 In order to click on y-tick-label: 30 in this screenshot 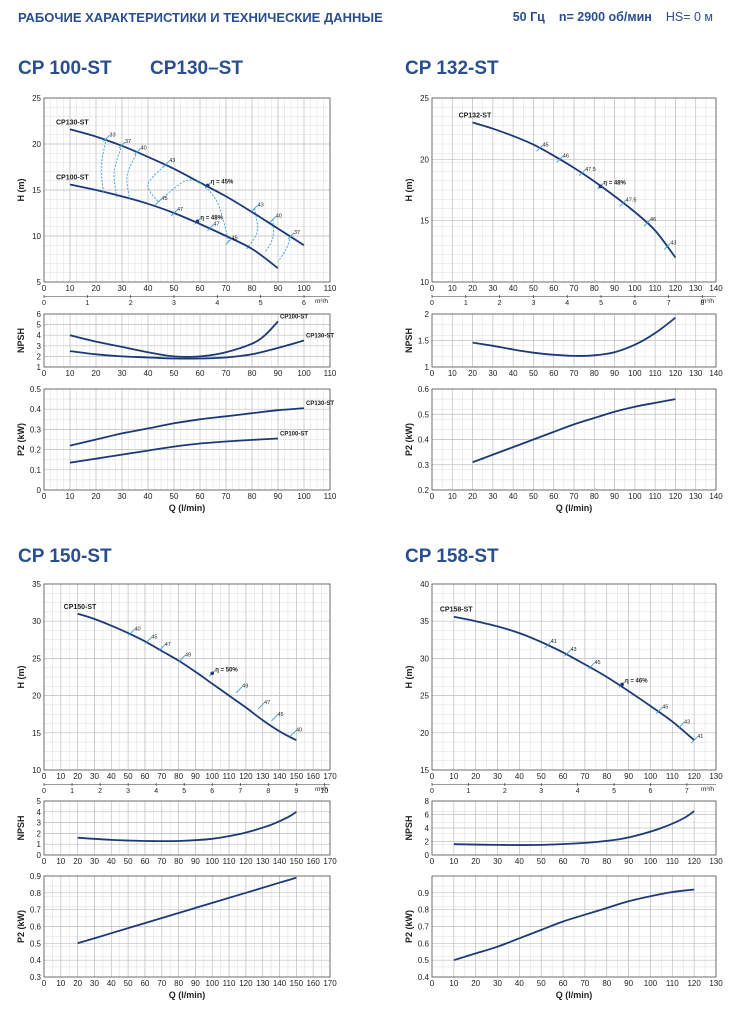, I will do `click(36, 621)`.